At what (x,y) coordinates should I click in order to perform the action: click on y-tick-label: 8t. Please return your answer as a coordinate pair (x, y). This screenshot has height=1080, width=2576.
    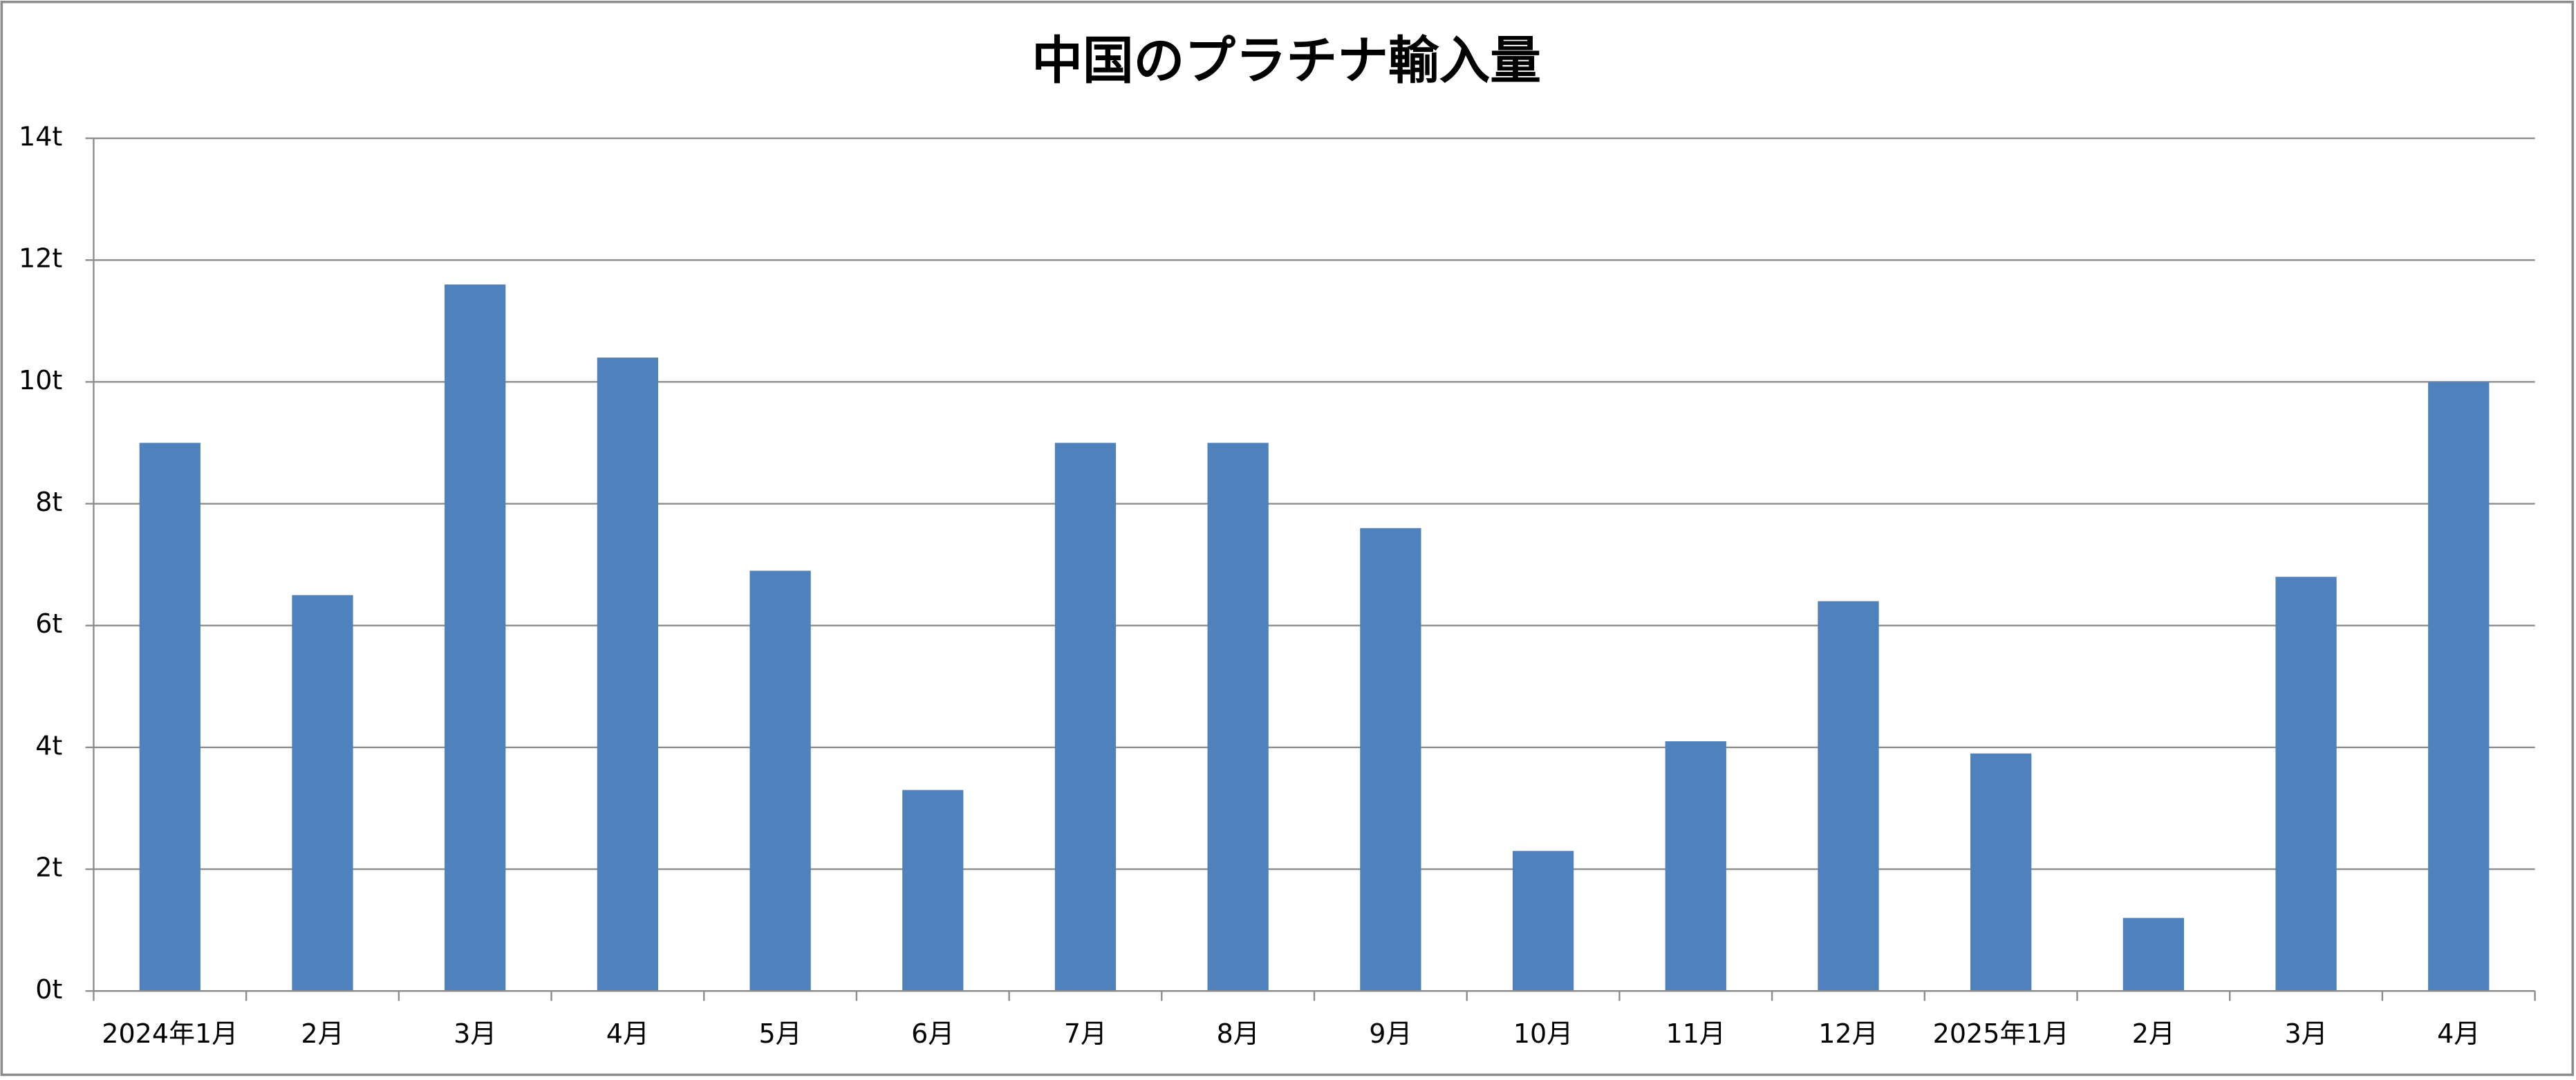
    Looking at the image, I should click on (48, 502).